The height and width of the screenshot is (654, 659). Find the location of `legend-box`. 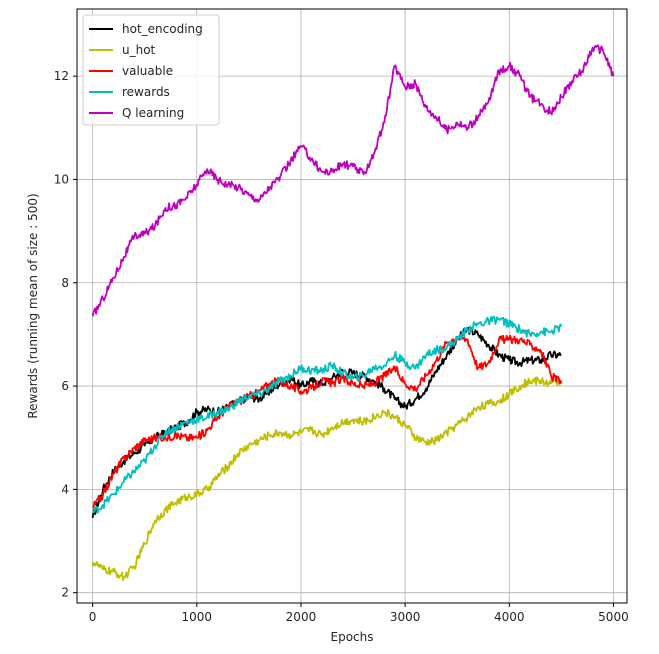

legend-box is located at coordinates (151, 70).